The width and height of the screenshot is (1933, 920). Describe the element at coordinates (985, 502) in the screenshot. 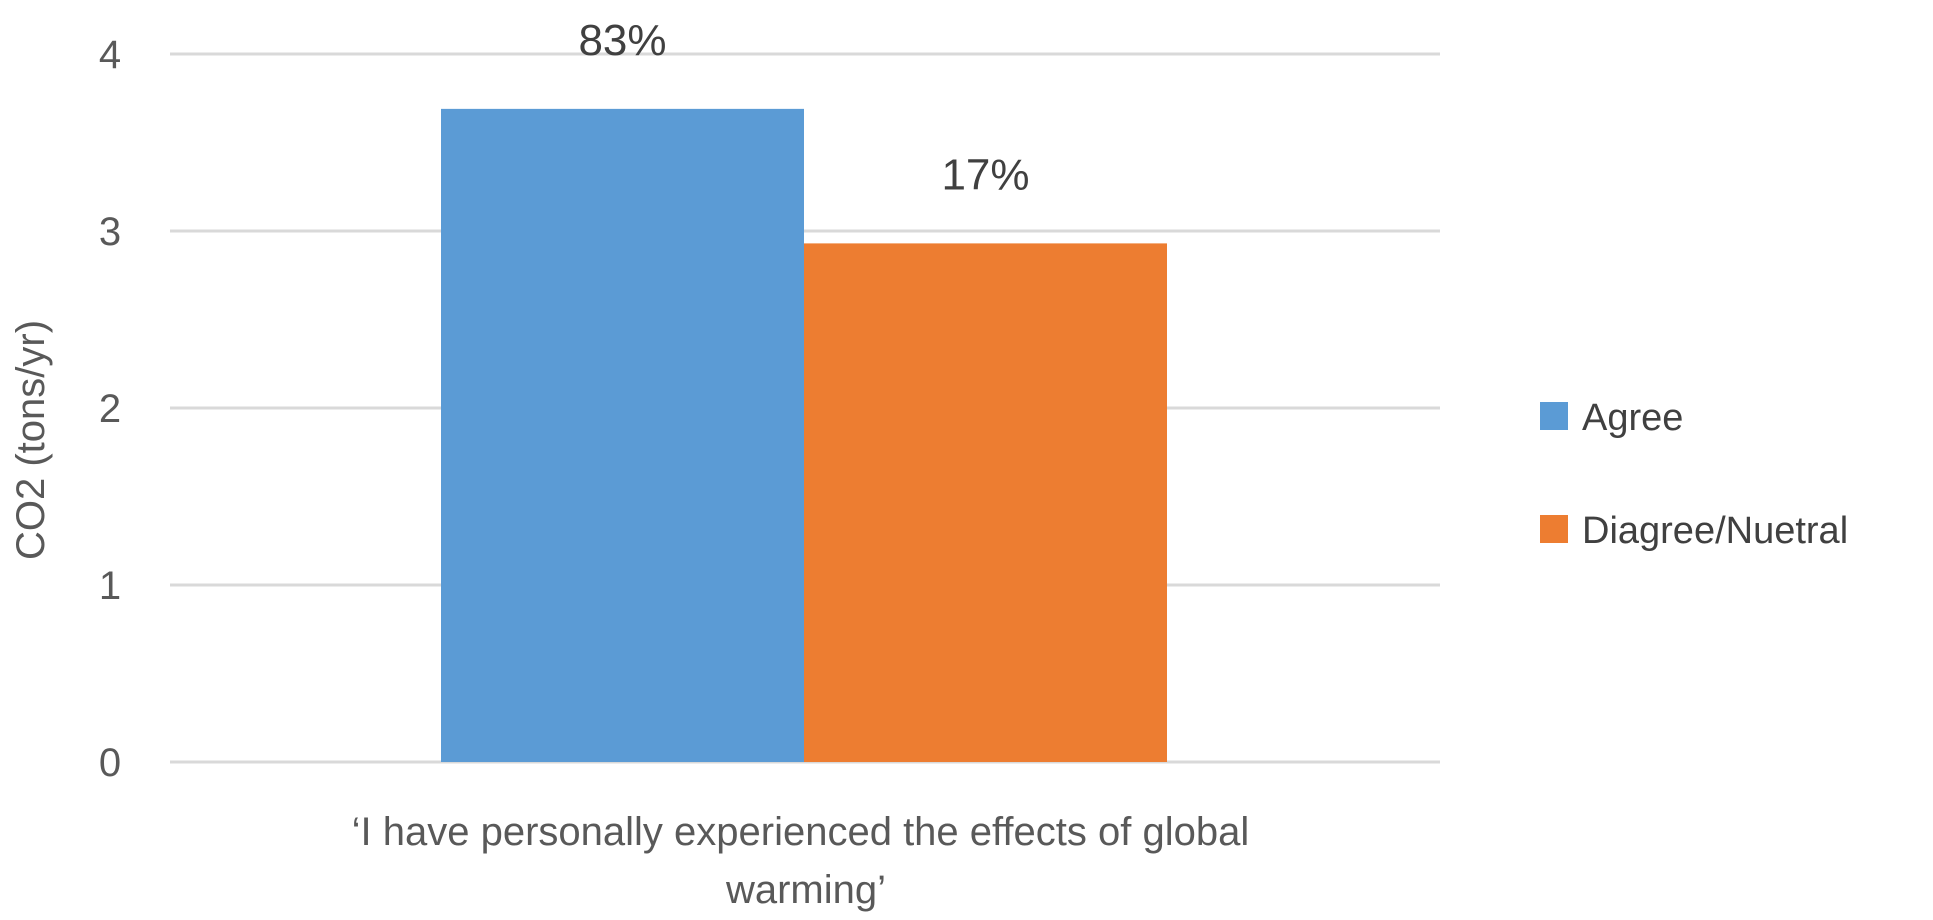

I see `bar-diagree-nuetral` at that location.